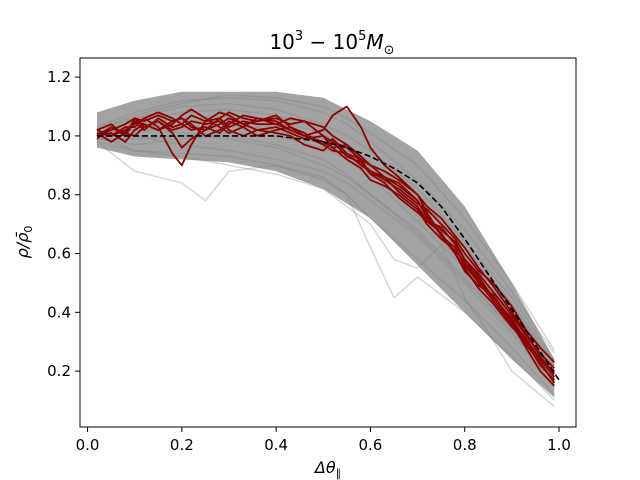 The width and height of the screenshot is (640, 480). What do you see at coordinates (371, 445) in the screenshot?
I see `x-tick-label: 0.6` at bounding box center [371, 445].